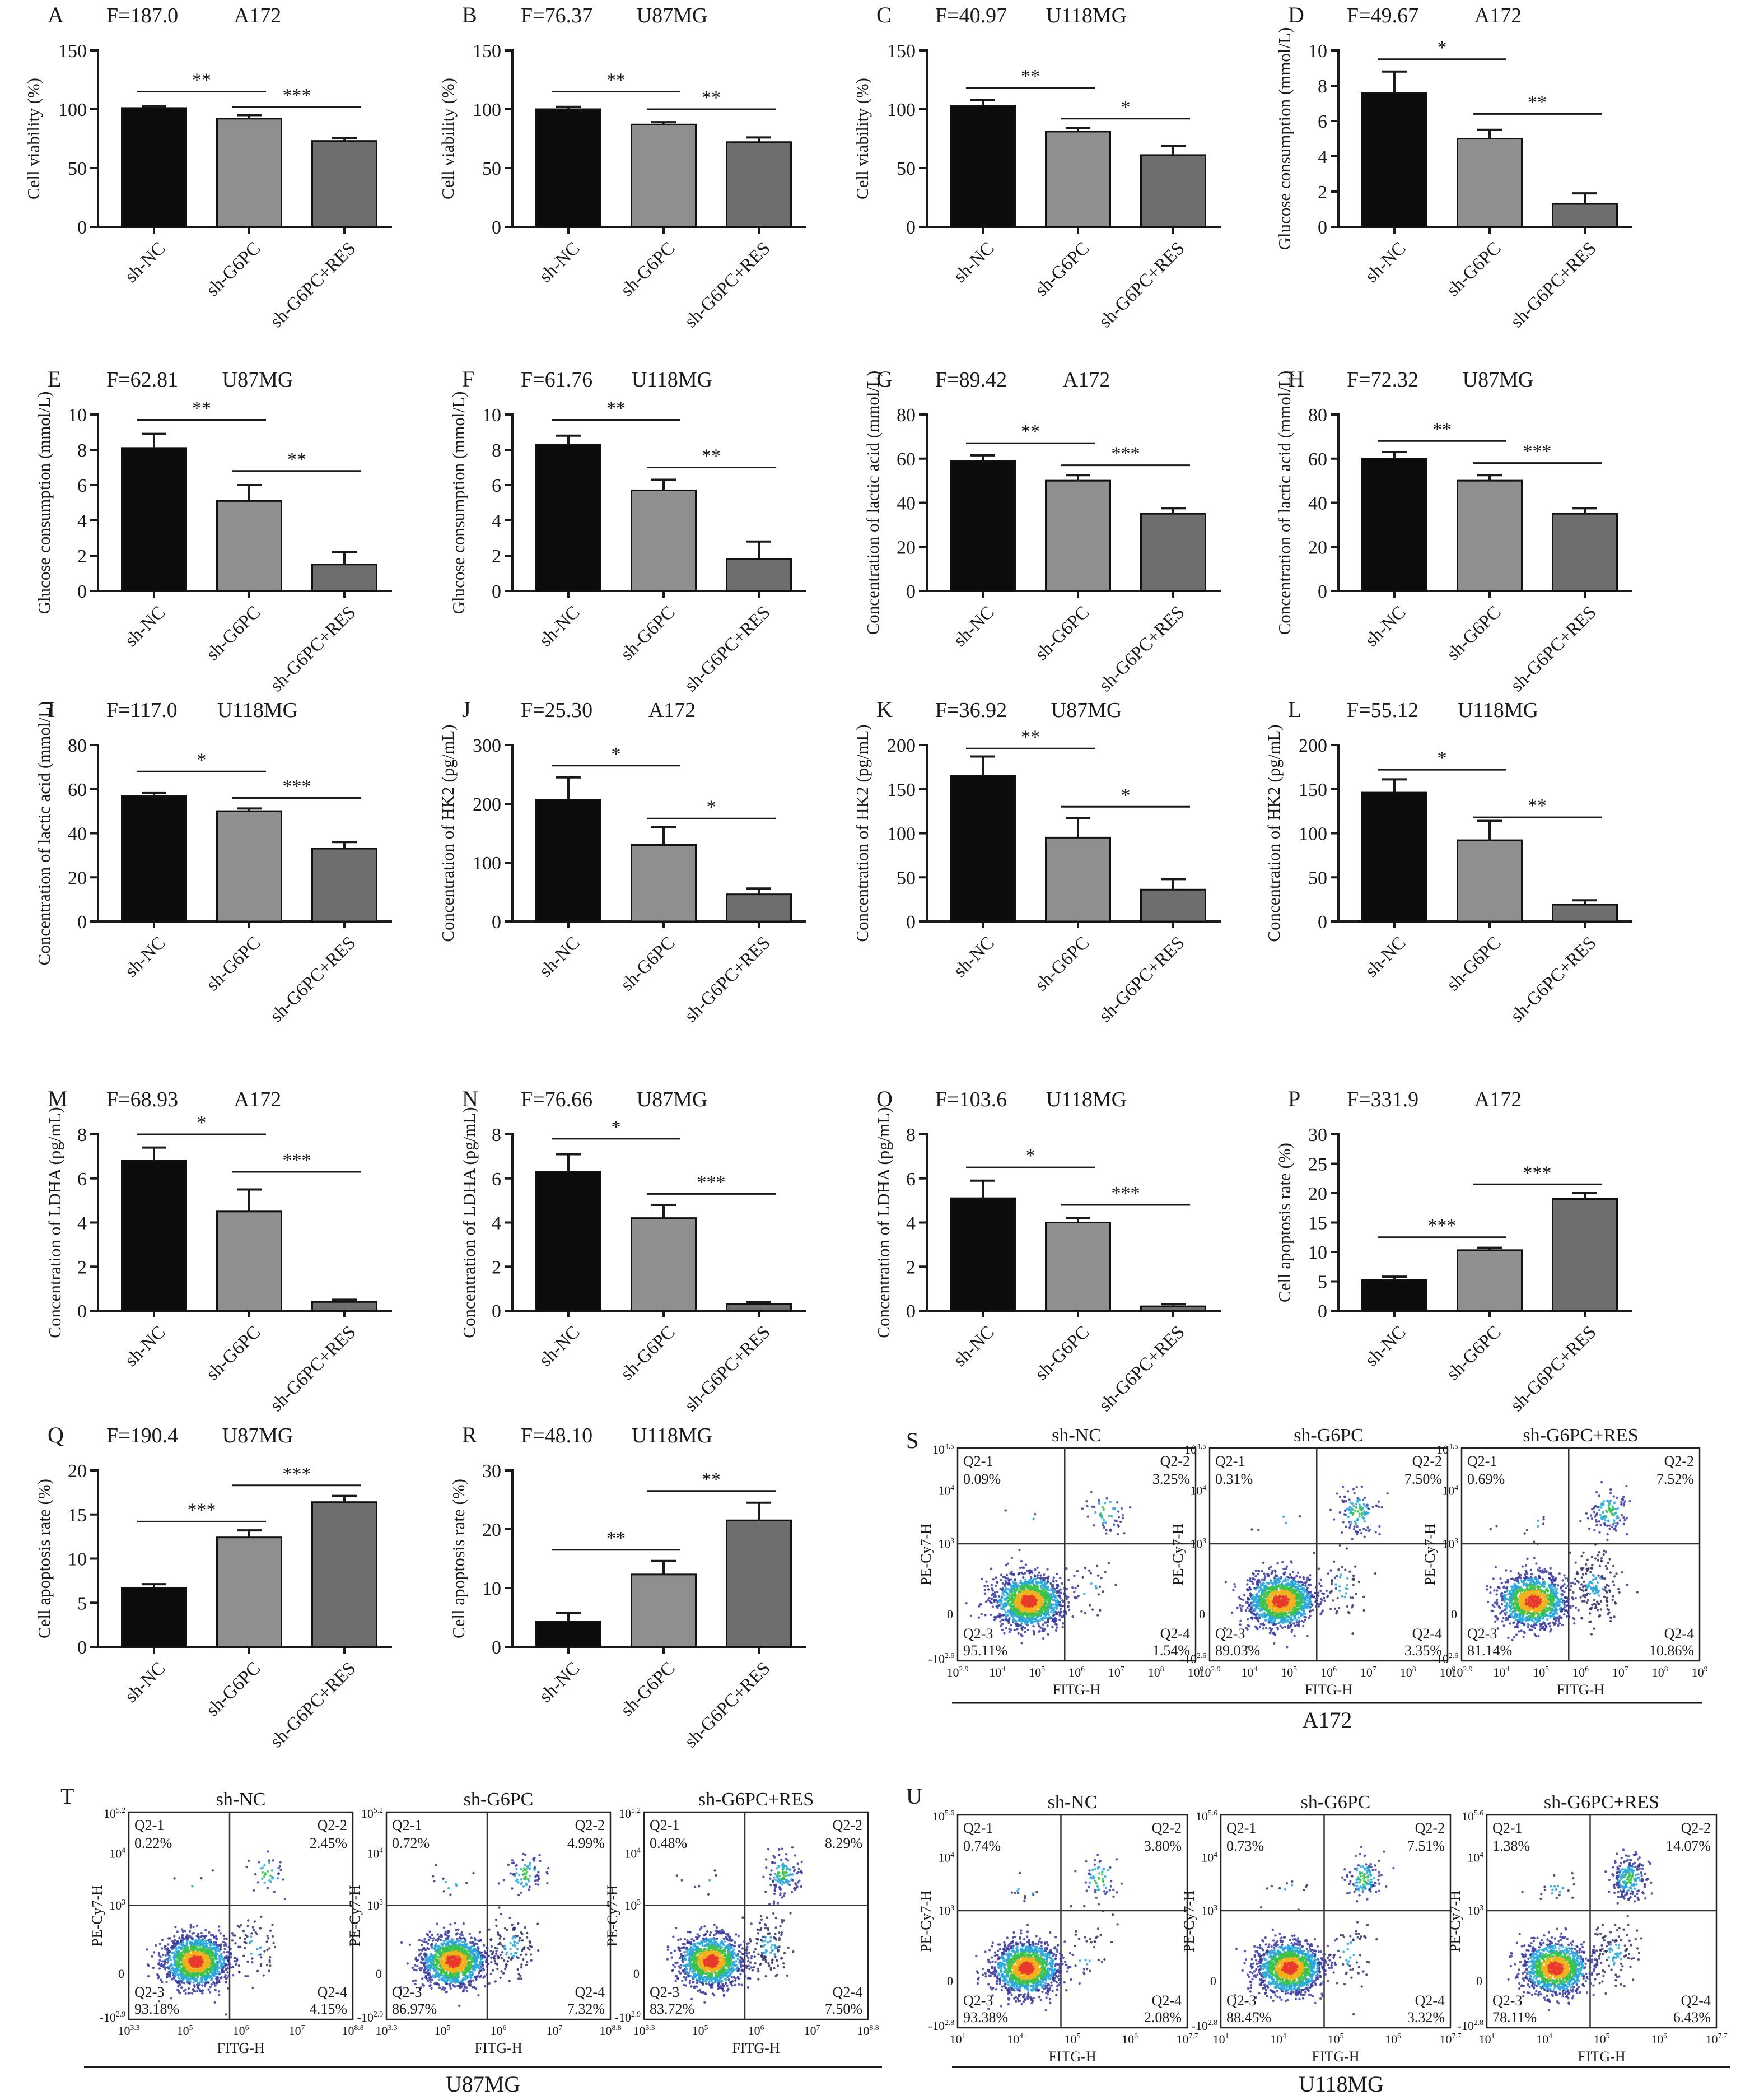  What do you see at coordinates (1049, 1568) in the screenshot?
I see `event-dots` at bounding box center [1049, 1568].